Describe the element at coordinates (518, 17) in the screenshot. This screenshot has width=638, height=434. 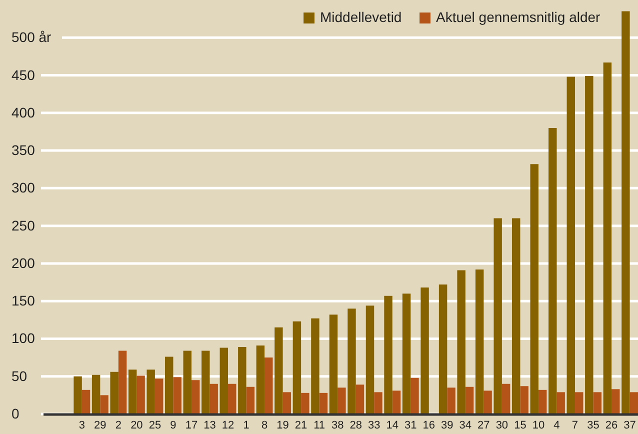
I see `legend-label: Aktuel gennemsnitlig alder` at that location.